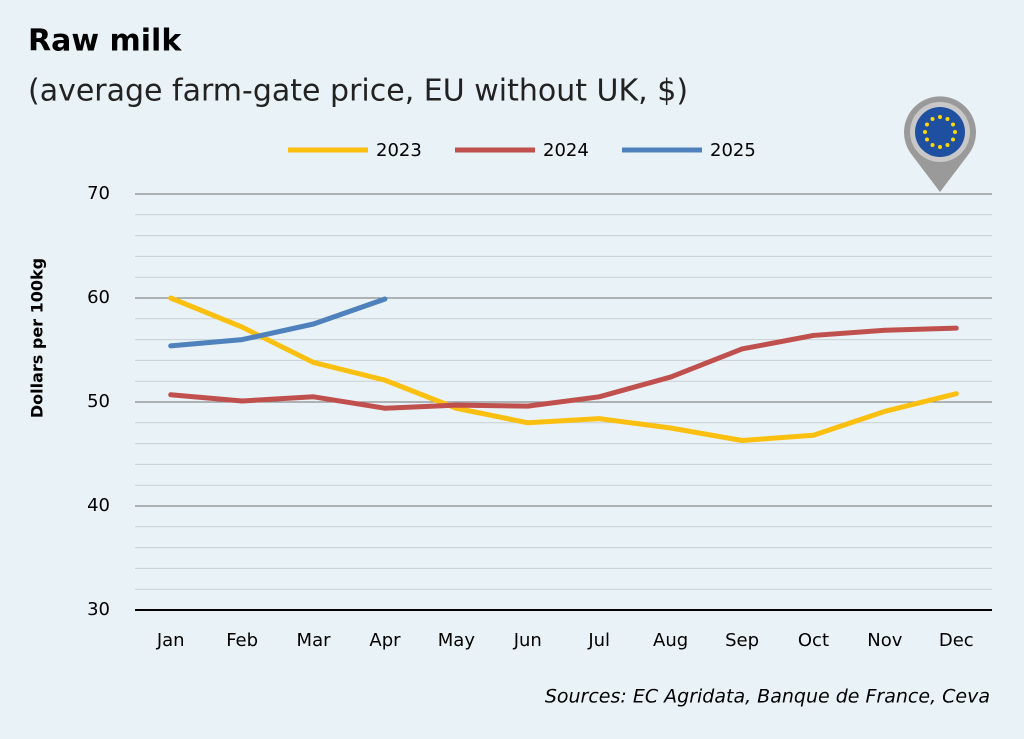 This screenshot has width=1024, height=739. Describe the element at coordinates (98, 401) in the screenshot. I see `y-tick-label: 50` at that location.